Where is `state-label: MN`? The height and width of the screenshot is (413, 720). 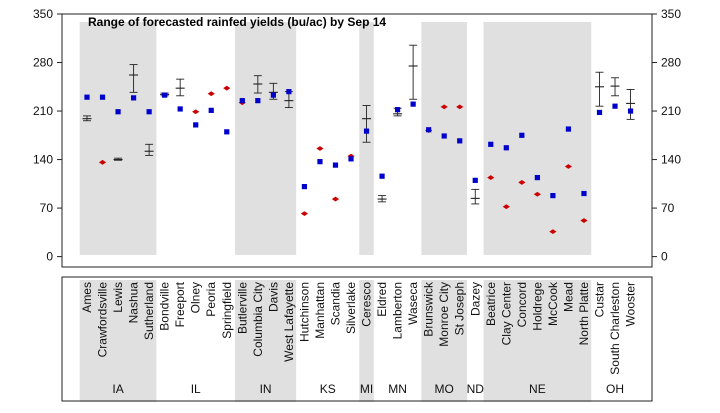
state-label: MN is located at coordinates (397, 389).